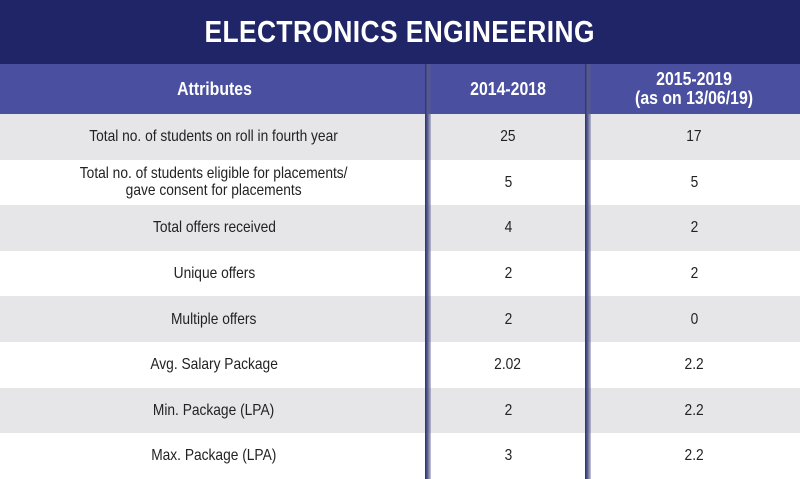  Describe the element at coordinates (694, 137) in the screenshot. I see `cell-2015-2019: 17` at that location.